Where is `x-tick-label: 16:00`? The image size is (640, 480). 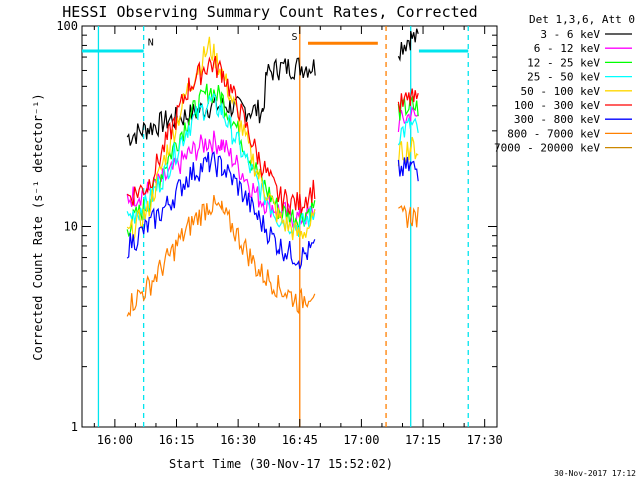
x-tick-label: 16:00 is located at coordinates (115, 440).